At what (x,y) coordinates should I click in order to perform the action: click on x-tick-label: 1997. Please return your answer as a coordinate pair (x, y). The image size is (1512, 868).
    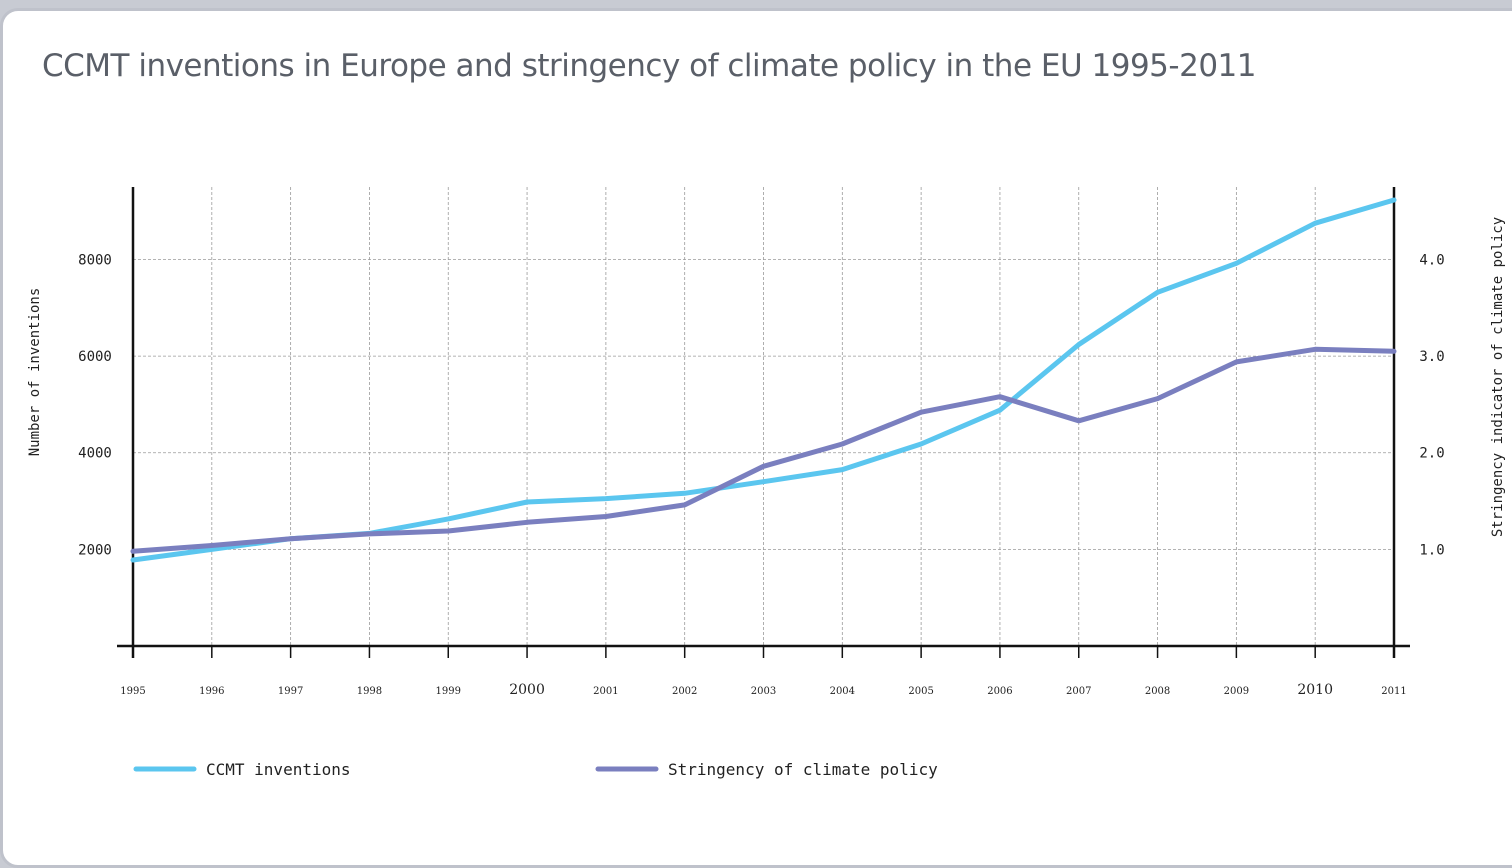
    Looking at the image, I should click on (290, 691).